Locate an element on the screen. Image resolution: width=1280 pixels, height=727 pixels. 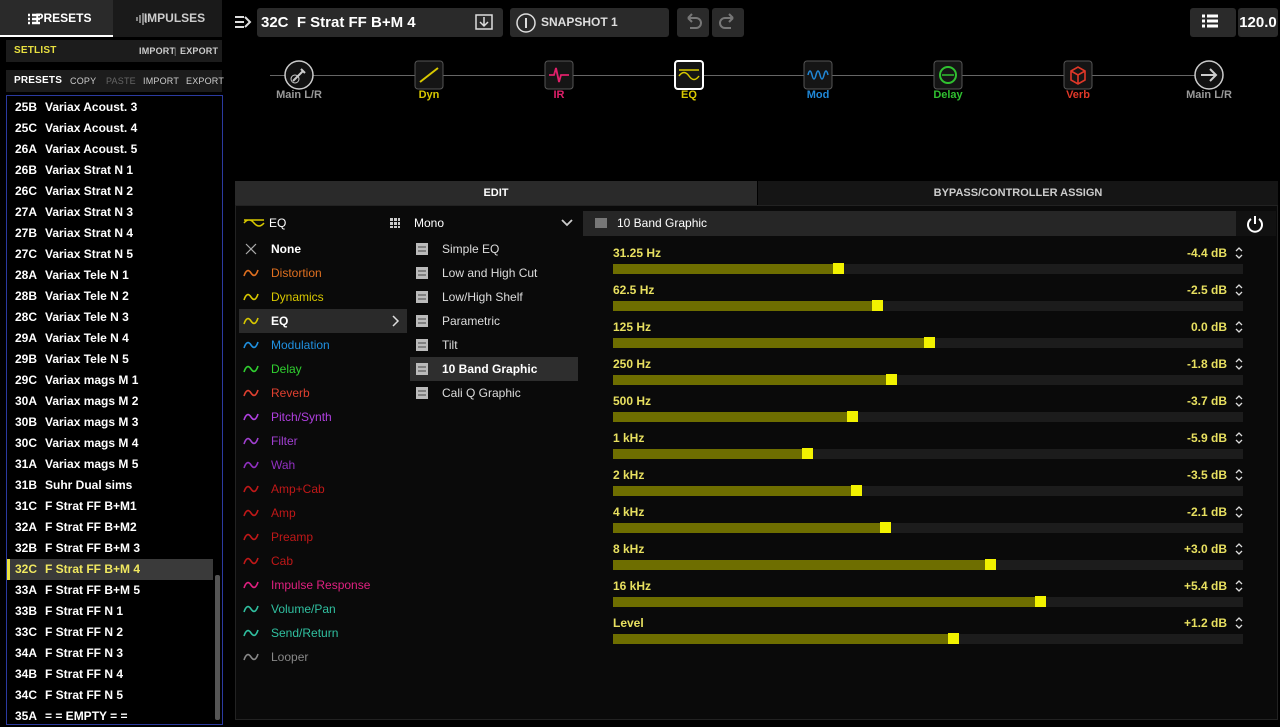
param-value: -2.5 dB is located at coordinates (1206, 290).